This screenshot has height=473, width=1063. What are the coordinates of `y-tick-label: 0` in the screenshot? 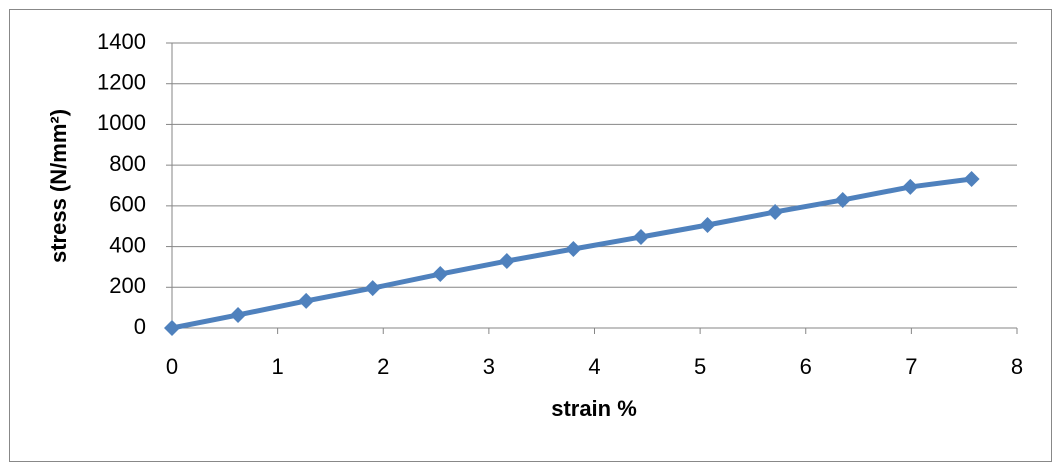 It's located at (140, 326).